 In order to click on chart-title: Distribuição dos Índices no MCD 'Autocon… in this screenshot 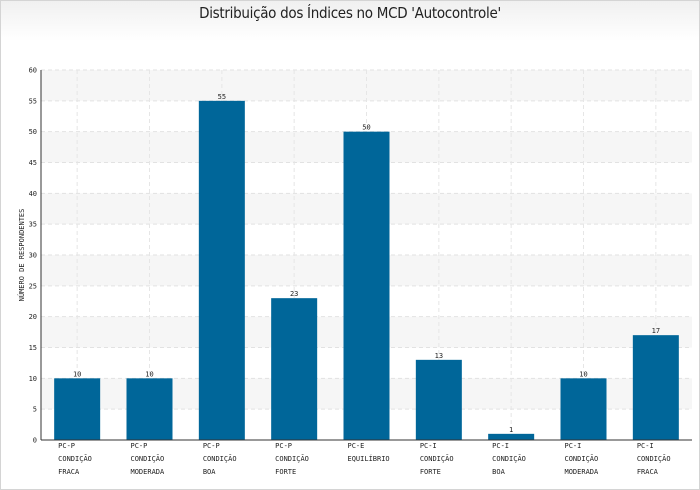, I will do `click(350, 13)`.